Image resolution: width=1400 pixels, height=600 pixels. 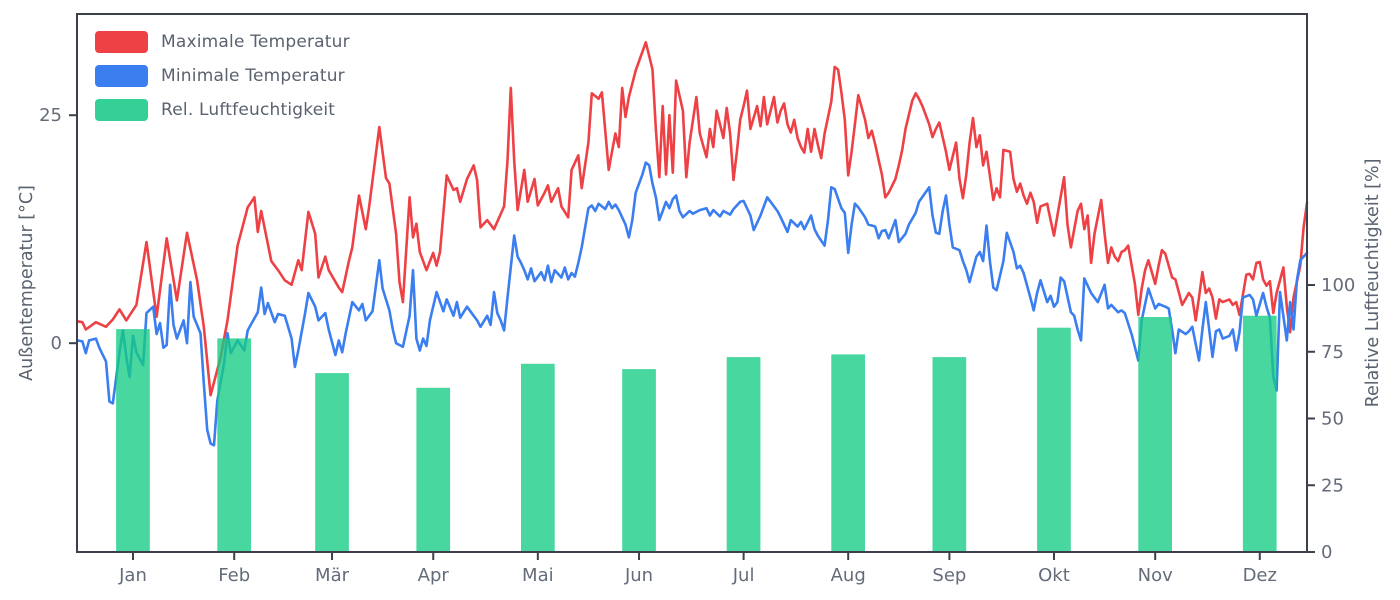 I want to click on legend-label-humidity: Rel. Luftfeuchtigkeit, so click(x=248, y=110).